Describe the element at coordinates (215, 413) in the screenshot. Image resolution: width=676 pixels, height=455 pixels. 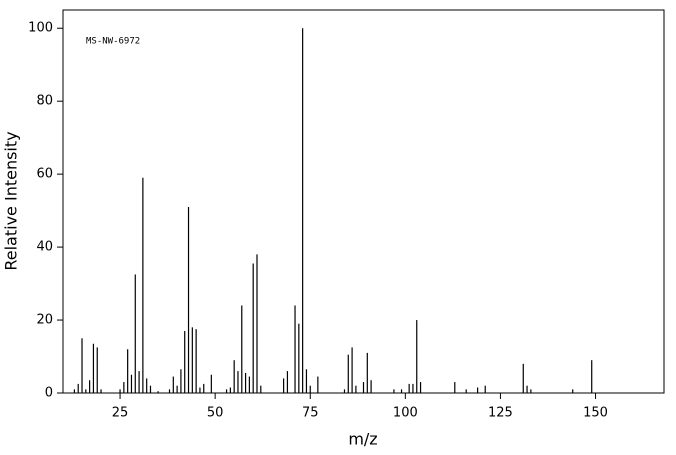
I see `x-tick-label: 50` at that location.